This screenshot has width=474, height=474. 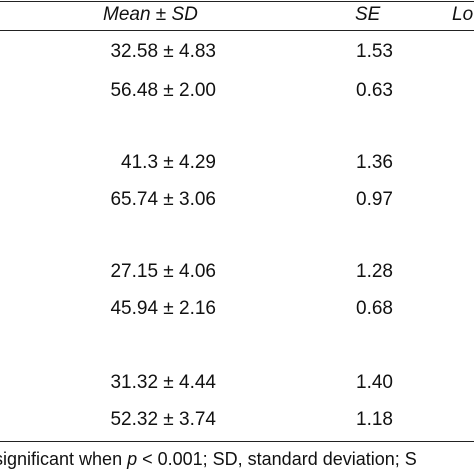 I want to click on se-cell: 0.63, so click(x=374, y=90).